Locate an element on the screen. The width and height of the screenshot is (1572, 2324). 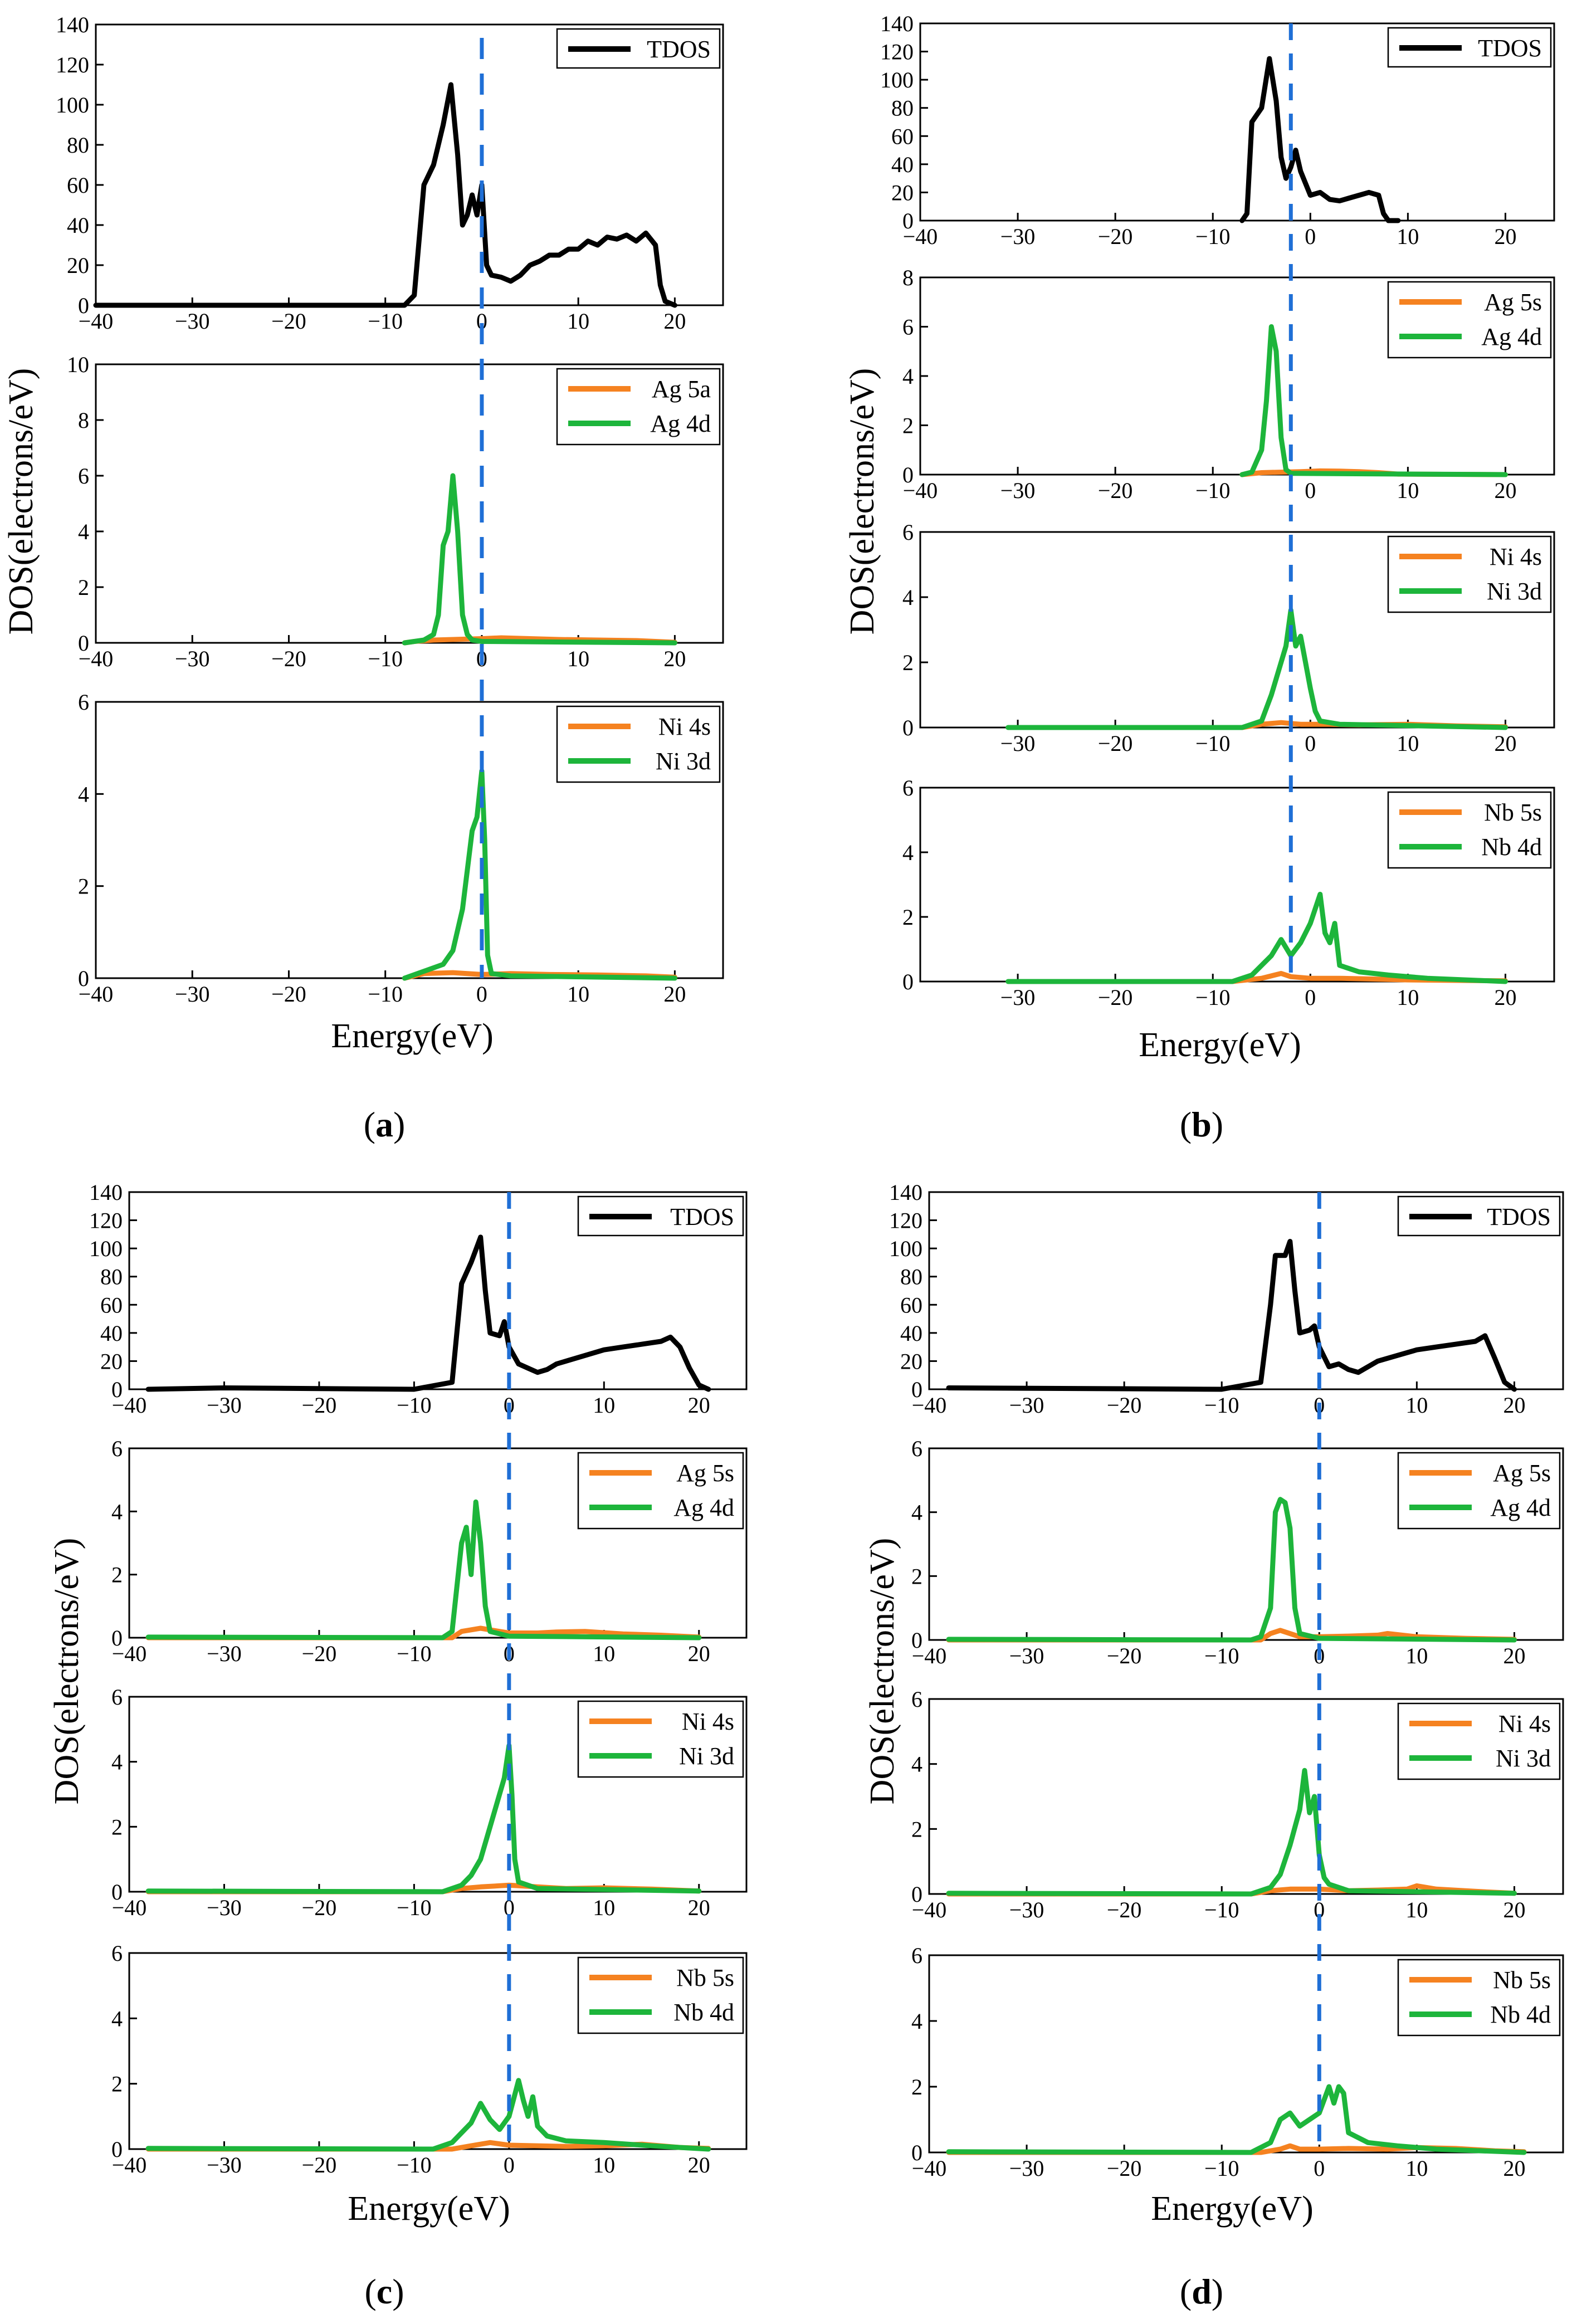
legend-entry: Ag 5a is located at coordinates (682, 389).